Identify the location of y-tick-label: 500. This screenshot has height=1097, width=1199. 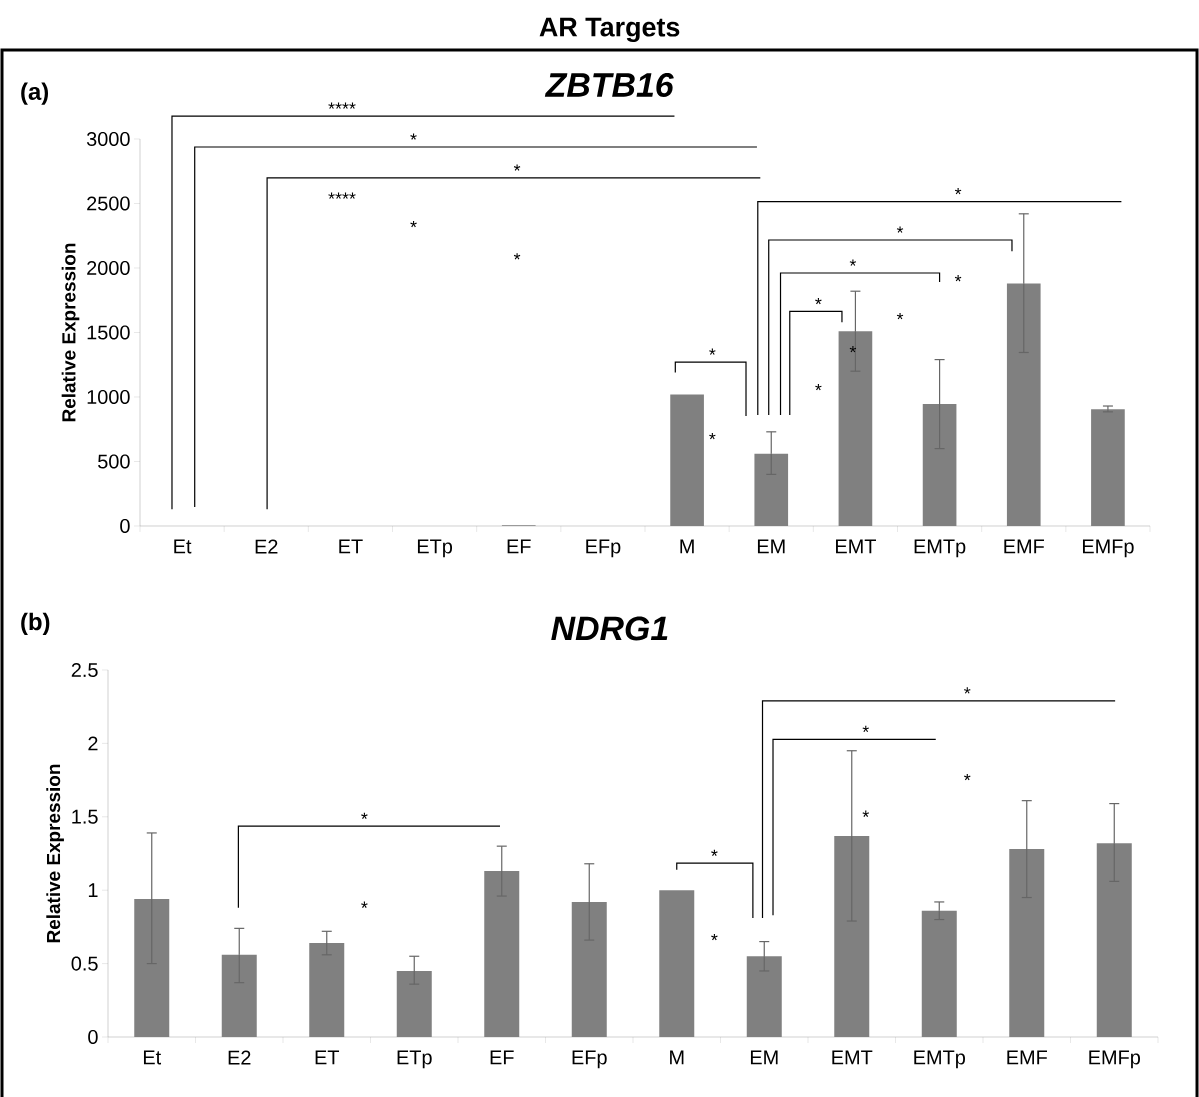
(114, 461).